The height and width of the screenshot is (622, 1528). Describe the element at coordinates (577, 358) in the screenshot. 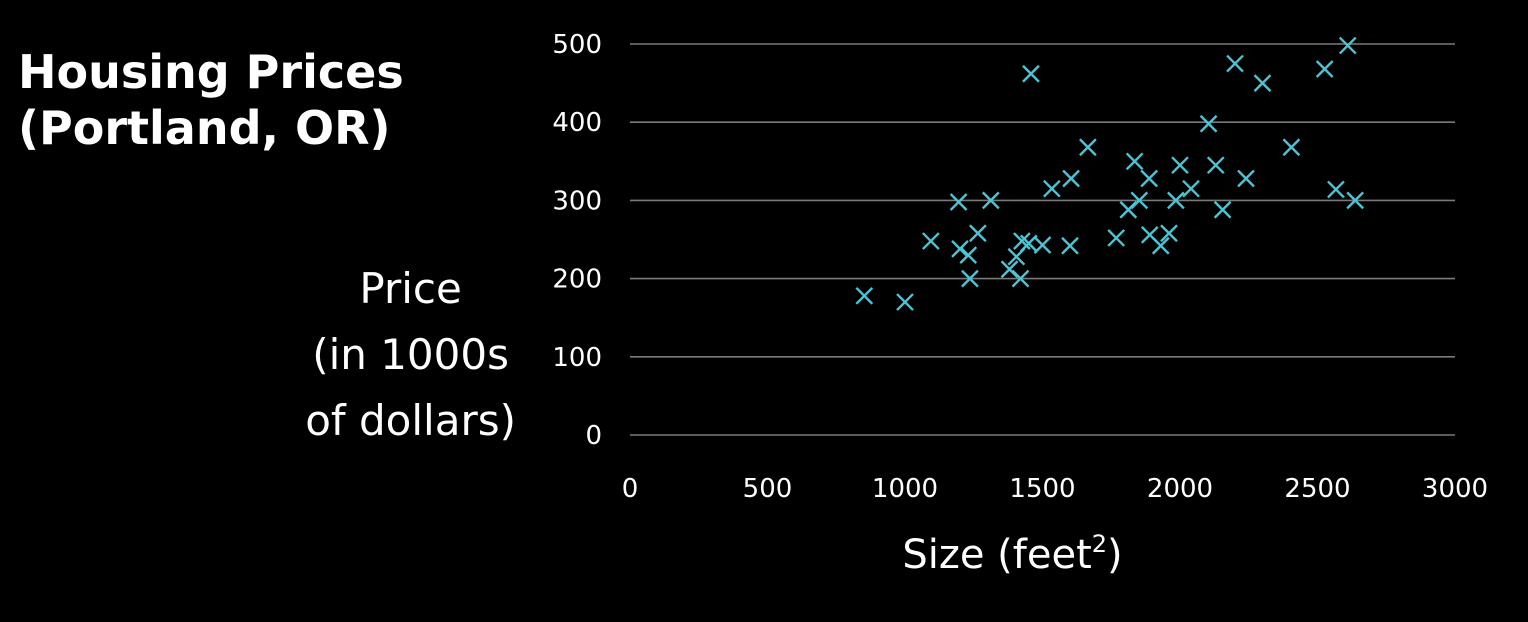

I see `y-tick-label-100: 100` at that location.